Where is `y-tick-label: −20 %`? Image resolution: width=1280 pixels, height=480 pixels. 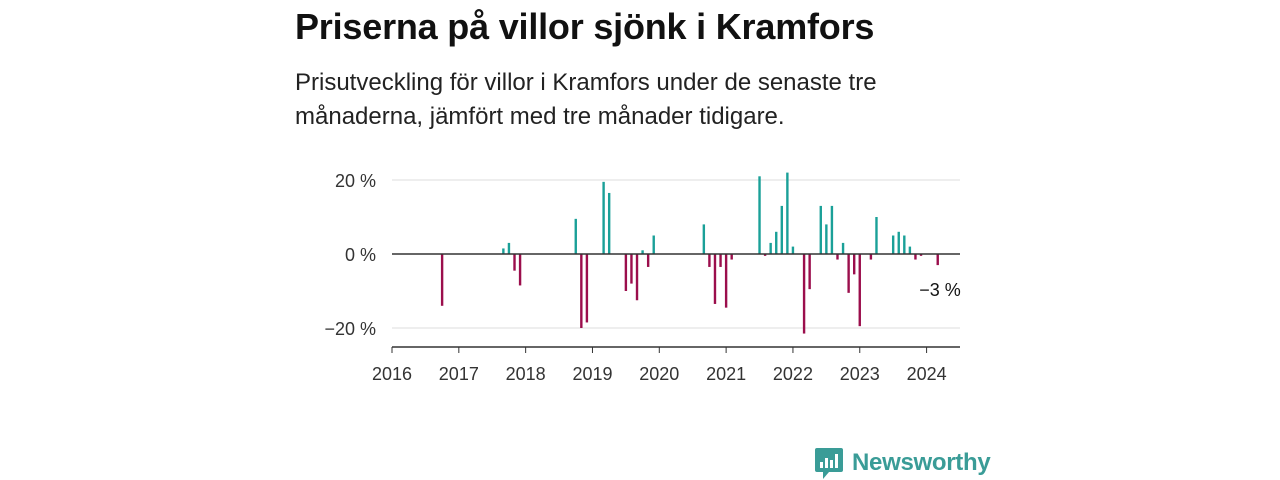 y-tick-label: −20 % is located at coordinates (350, 329).